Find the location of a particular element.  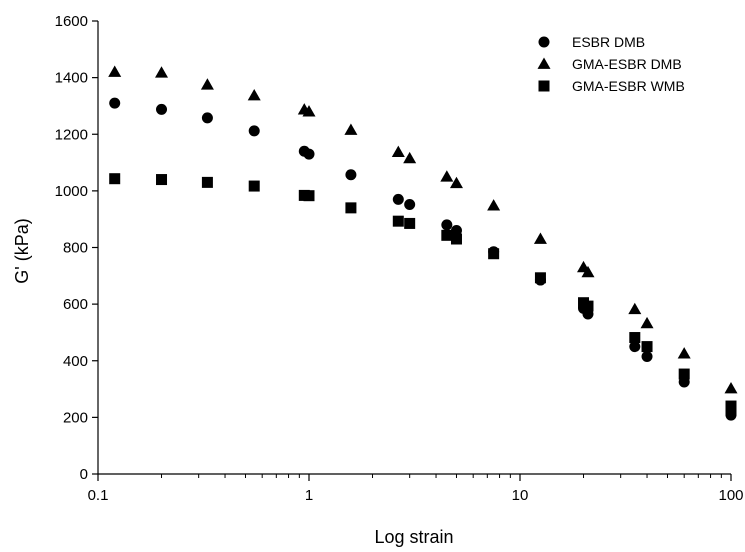

legend: ESBR DMB GMA-ESBR DMB GMA-ESBR WMB is located at coordinates (611, 64).